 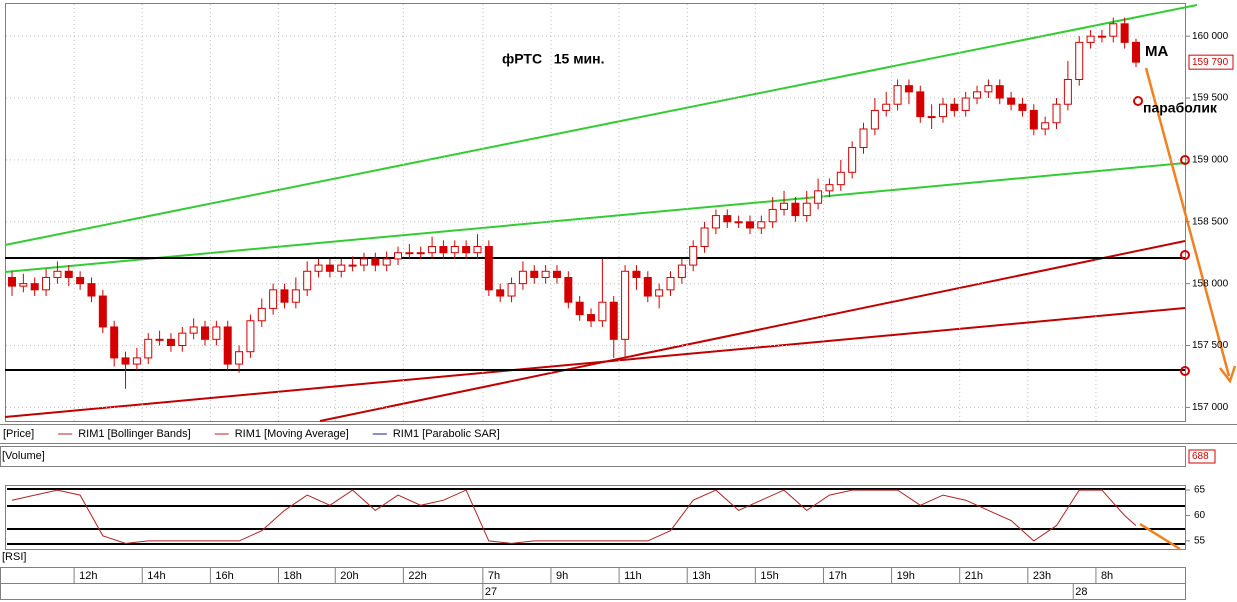 What do you see at coordinates (837, 576) in the screenshot?
I see `x-tick-label: 17h` at bounding box center [837, 576].